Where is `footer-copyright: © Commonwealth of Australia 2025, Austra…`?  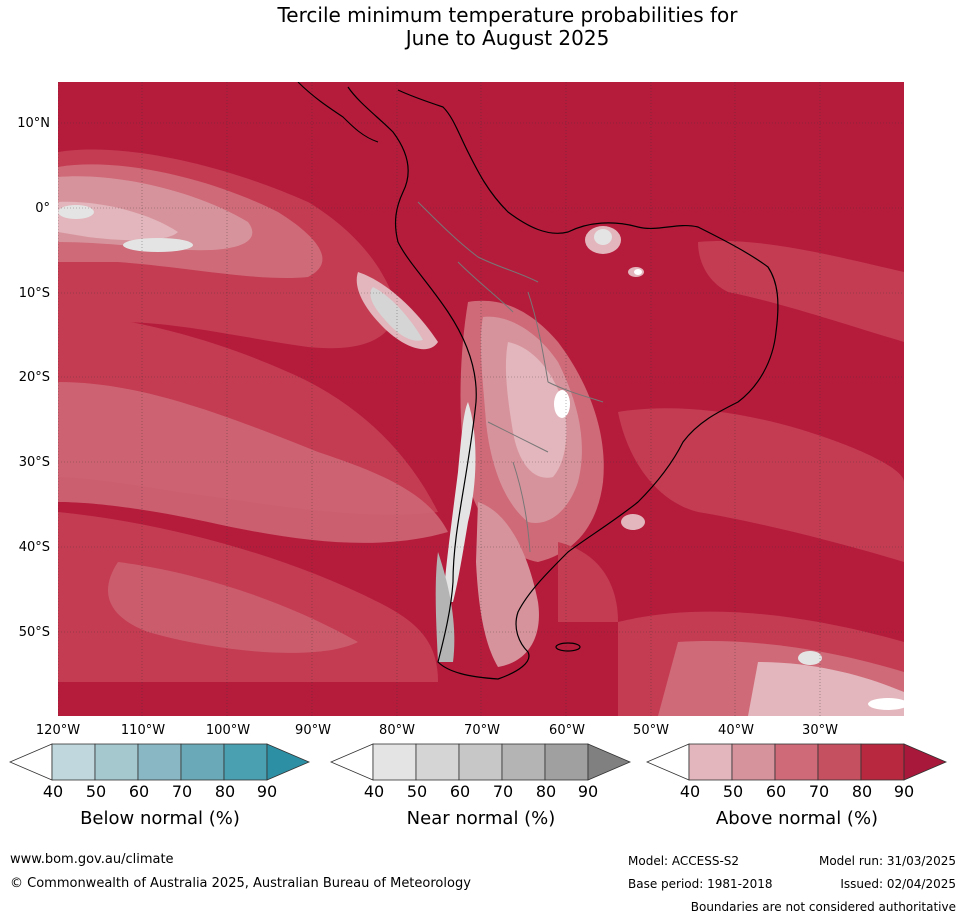 footer-copyright: © Commonwealth of Australia 2025, Austra… is located at coordinates (240, 883).